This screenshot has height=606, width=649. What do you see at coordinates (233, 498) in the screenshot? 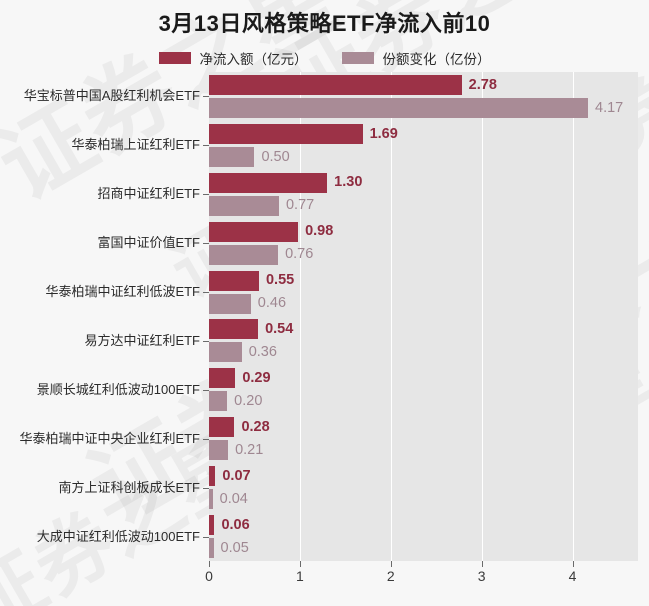
I see `bar-value-share-change: 0.04` at bounding box center [233, 498].